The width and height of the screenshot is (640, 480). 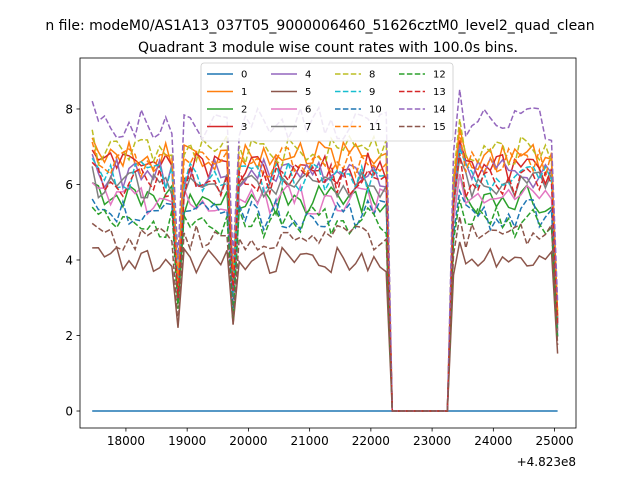 I want to click on x-tick-label-21000: 21000, so click(x=310, y=441).